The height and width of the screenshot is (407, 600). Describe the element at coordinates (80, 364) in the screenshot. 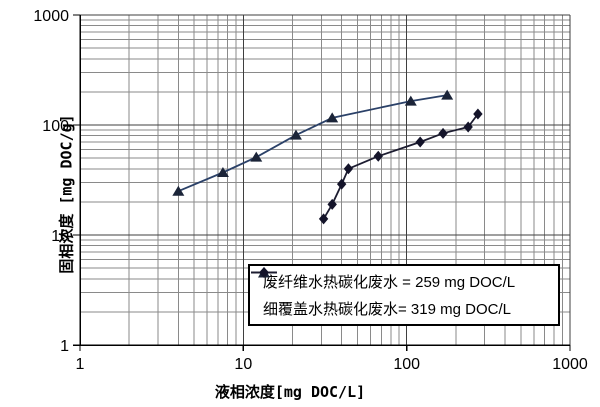

I see `x-tick-label: 1` at that location.